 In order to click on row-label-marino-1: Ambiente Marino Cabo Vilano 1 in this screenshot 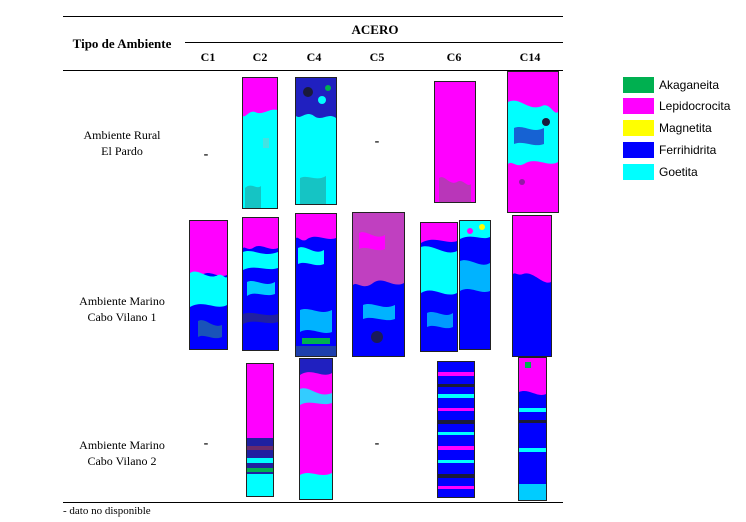, I will do `click(122, 309)`.